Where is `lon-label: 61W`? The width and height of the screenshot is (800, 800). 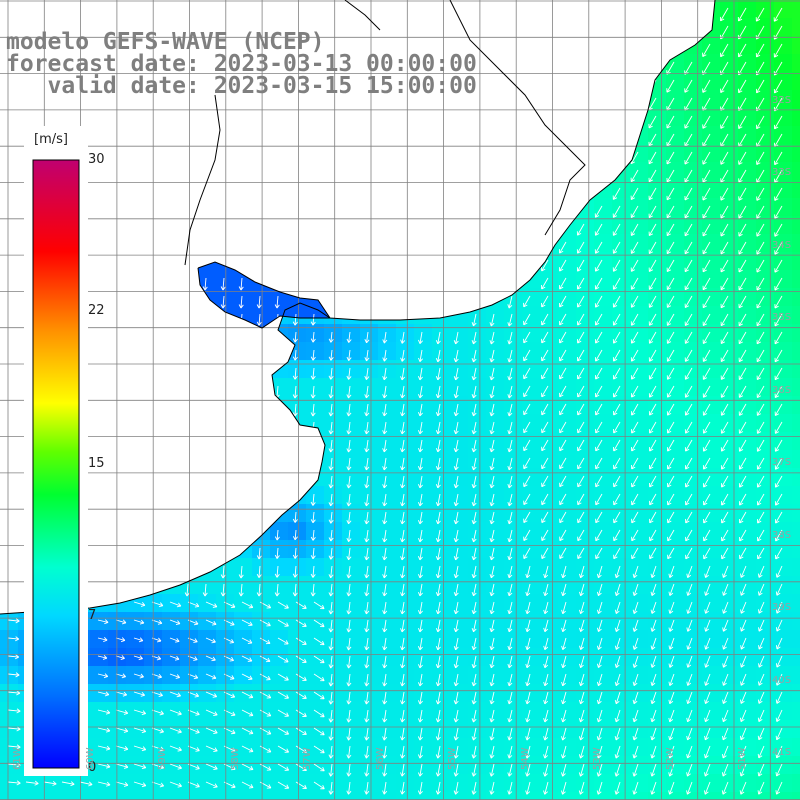 lon-label: 61W is located at coordinates (17, 758).